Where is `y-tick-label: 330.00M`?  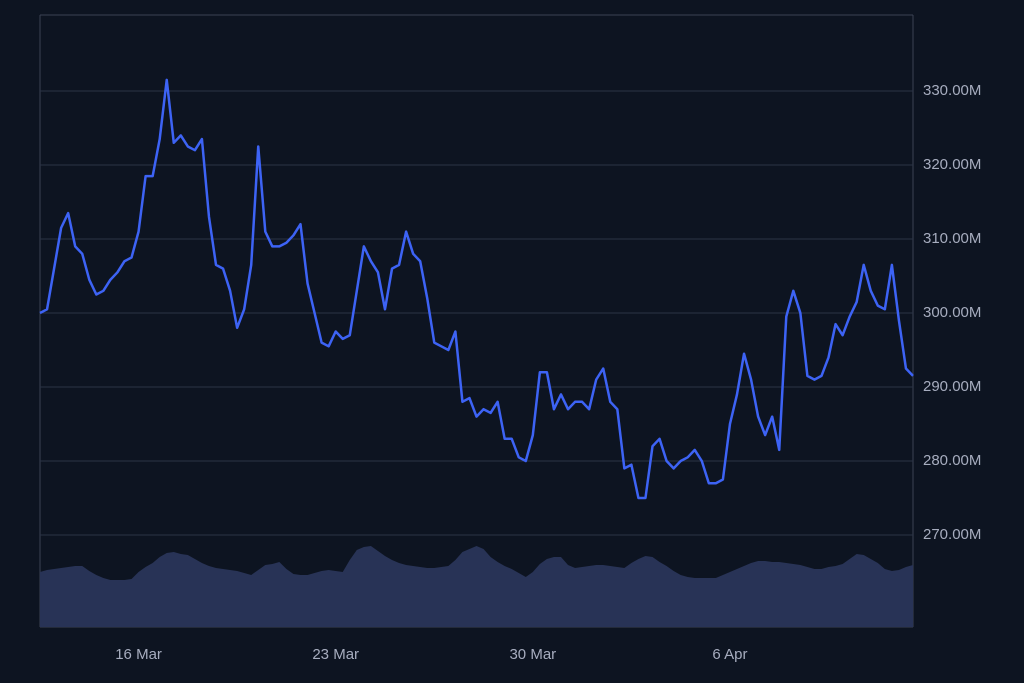 y-tick-label: 330.00M is located at coordinates (952, 90).